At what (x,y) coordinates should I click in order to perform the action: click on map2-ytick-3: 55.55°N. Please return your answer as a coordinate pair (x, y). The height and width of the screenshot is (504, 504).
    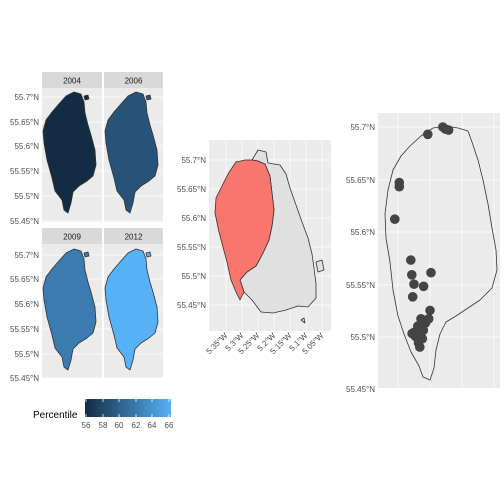
    Looking at the image, I should click on (191, 247).